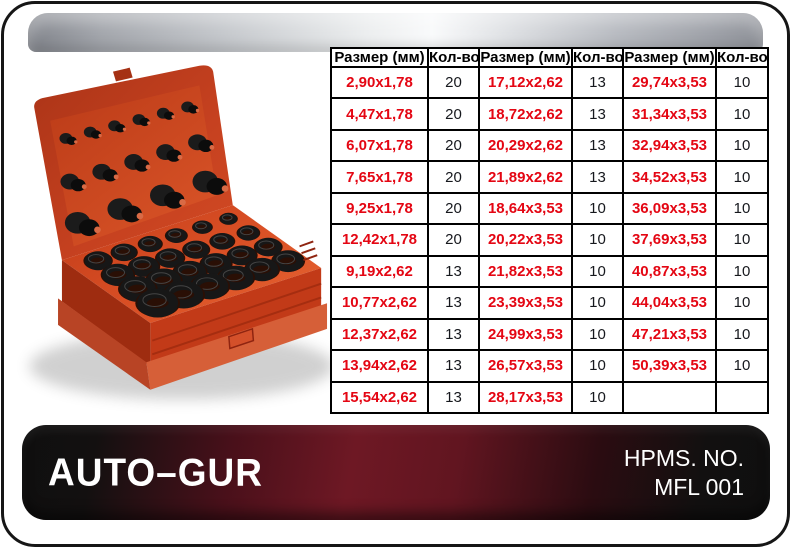 Image resolution: width=791 pixels, height=548 pixels. I want to click on size-cell: 12,37x2,62, so click(379, 334).